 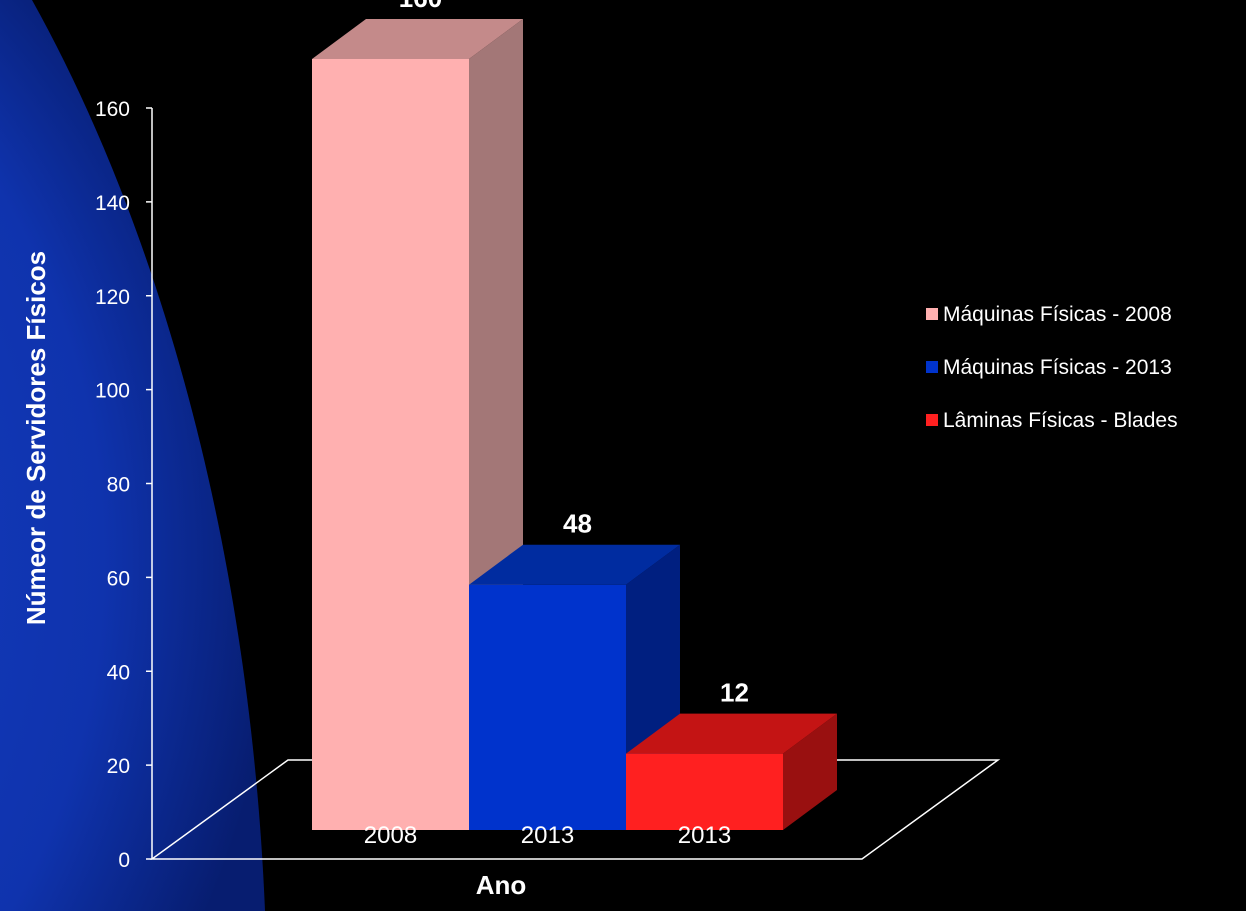 I want to click on legend-item: Máquinas Físicas - 2008, so click(x=1049, y=314).